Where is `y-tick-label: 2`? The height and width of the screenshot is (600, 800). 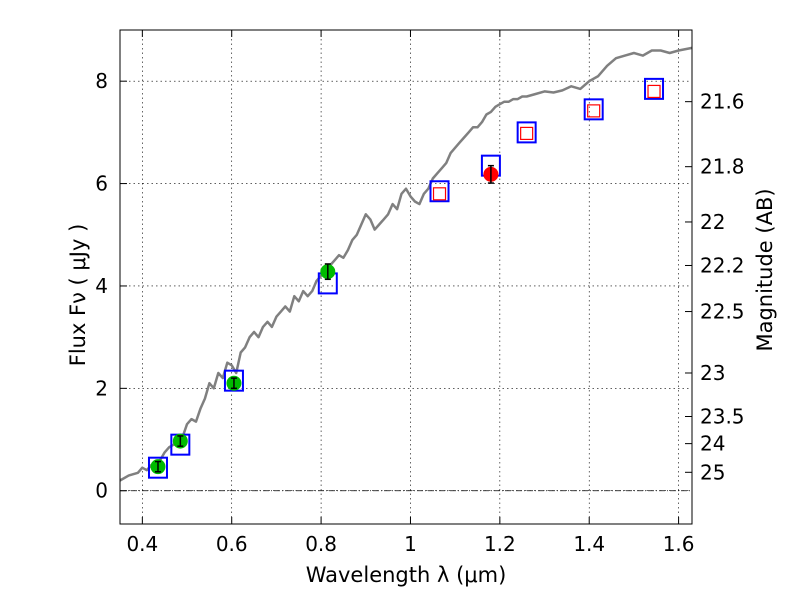 y-tick-label: 2 is located at coordinates (101, 388).